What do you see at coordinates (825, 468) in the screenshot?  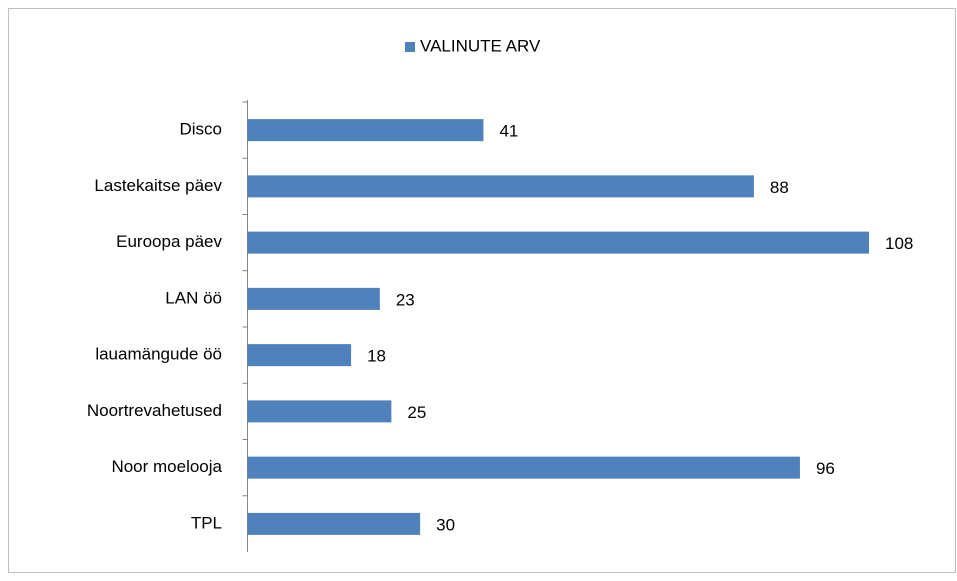 I see `data-label: 96` at bounding box center [825, 468].